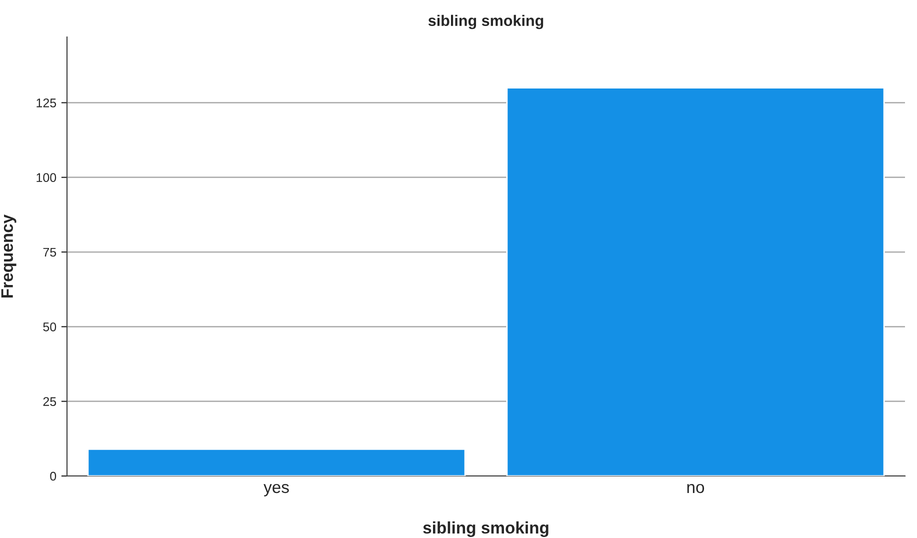 The width and height of the screenshot is (917, 538). What do you see at coordinates (49, 252) in the screenshot?
I see `y-tick-label: 75` at bounding box center [49, 252].